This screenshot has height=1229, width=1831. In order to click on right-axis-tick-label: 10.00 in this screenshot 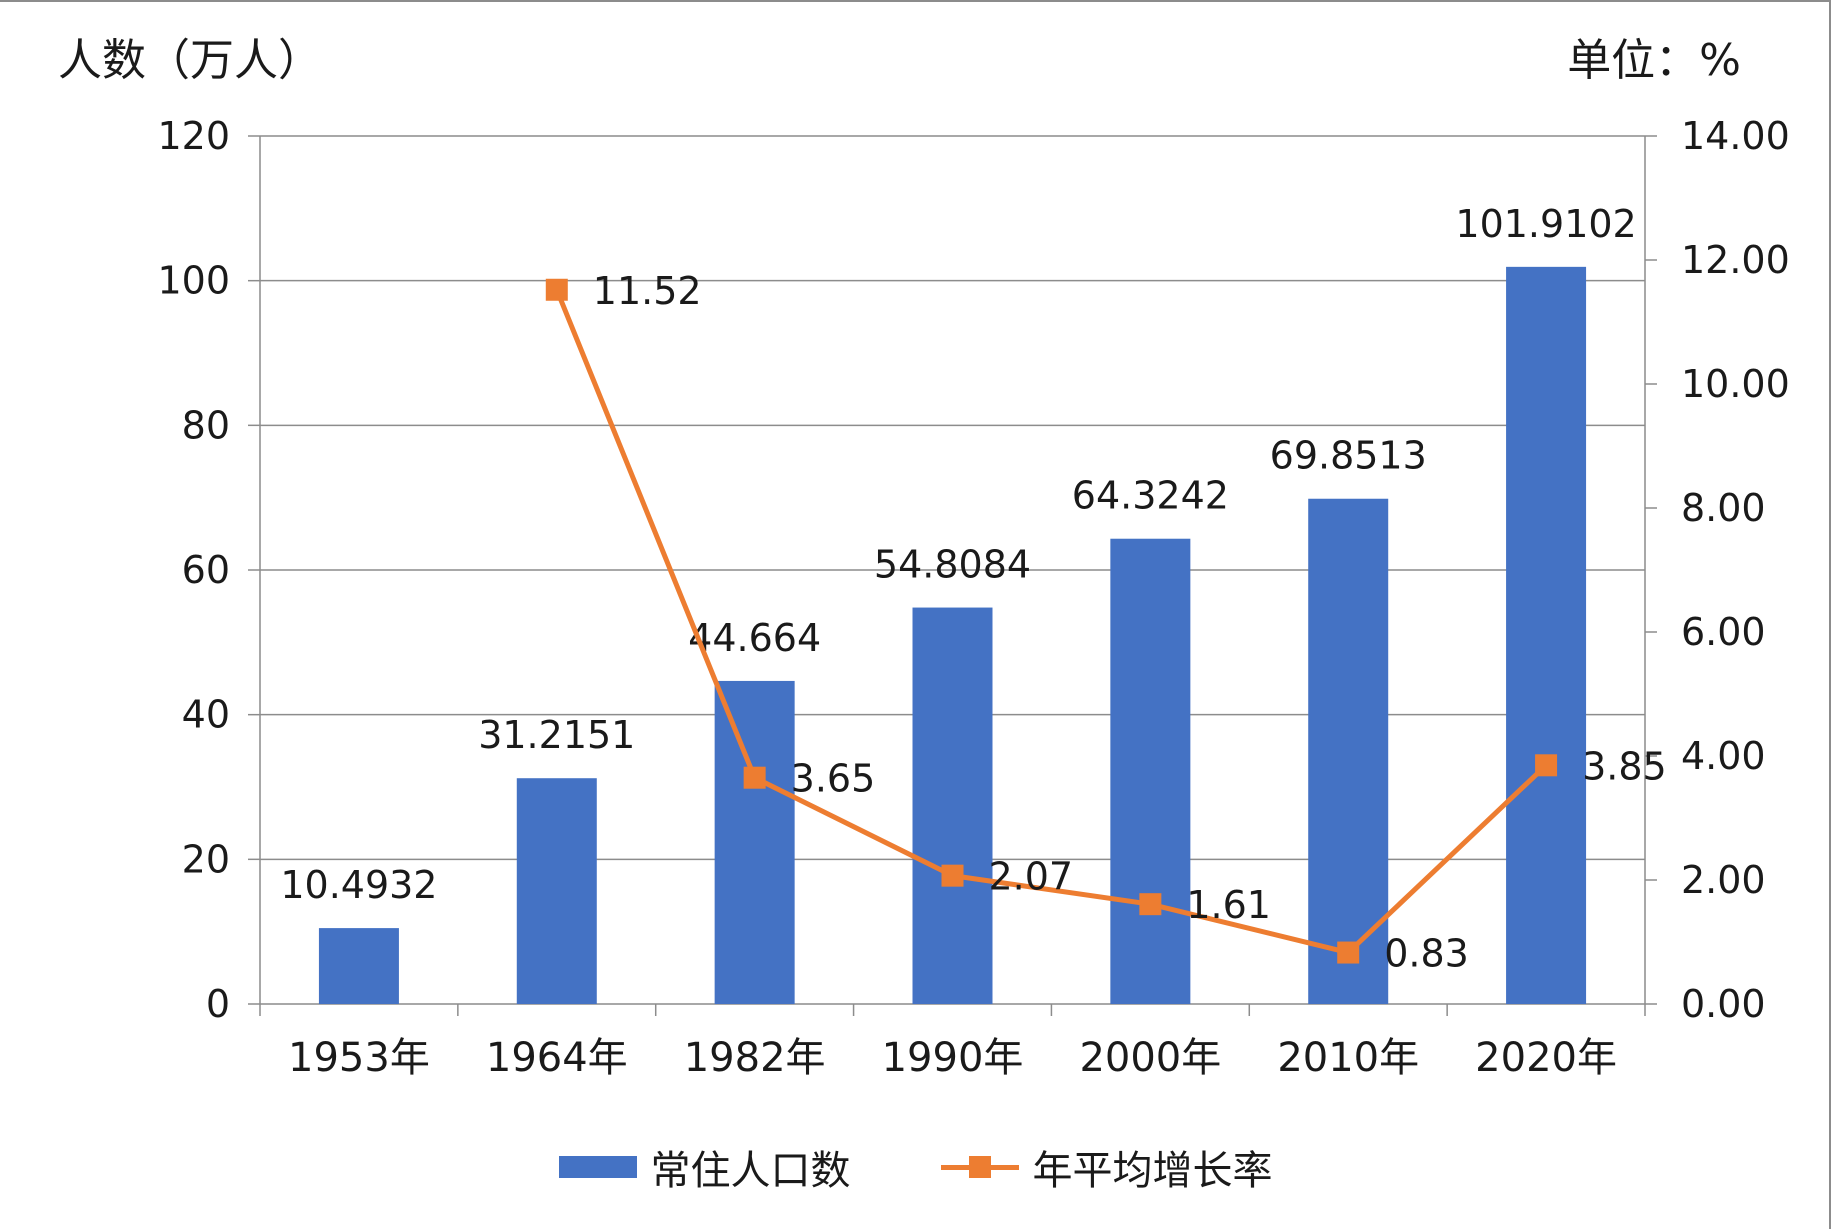, I will do `click(1735, 384)`.